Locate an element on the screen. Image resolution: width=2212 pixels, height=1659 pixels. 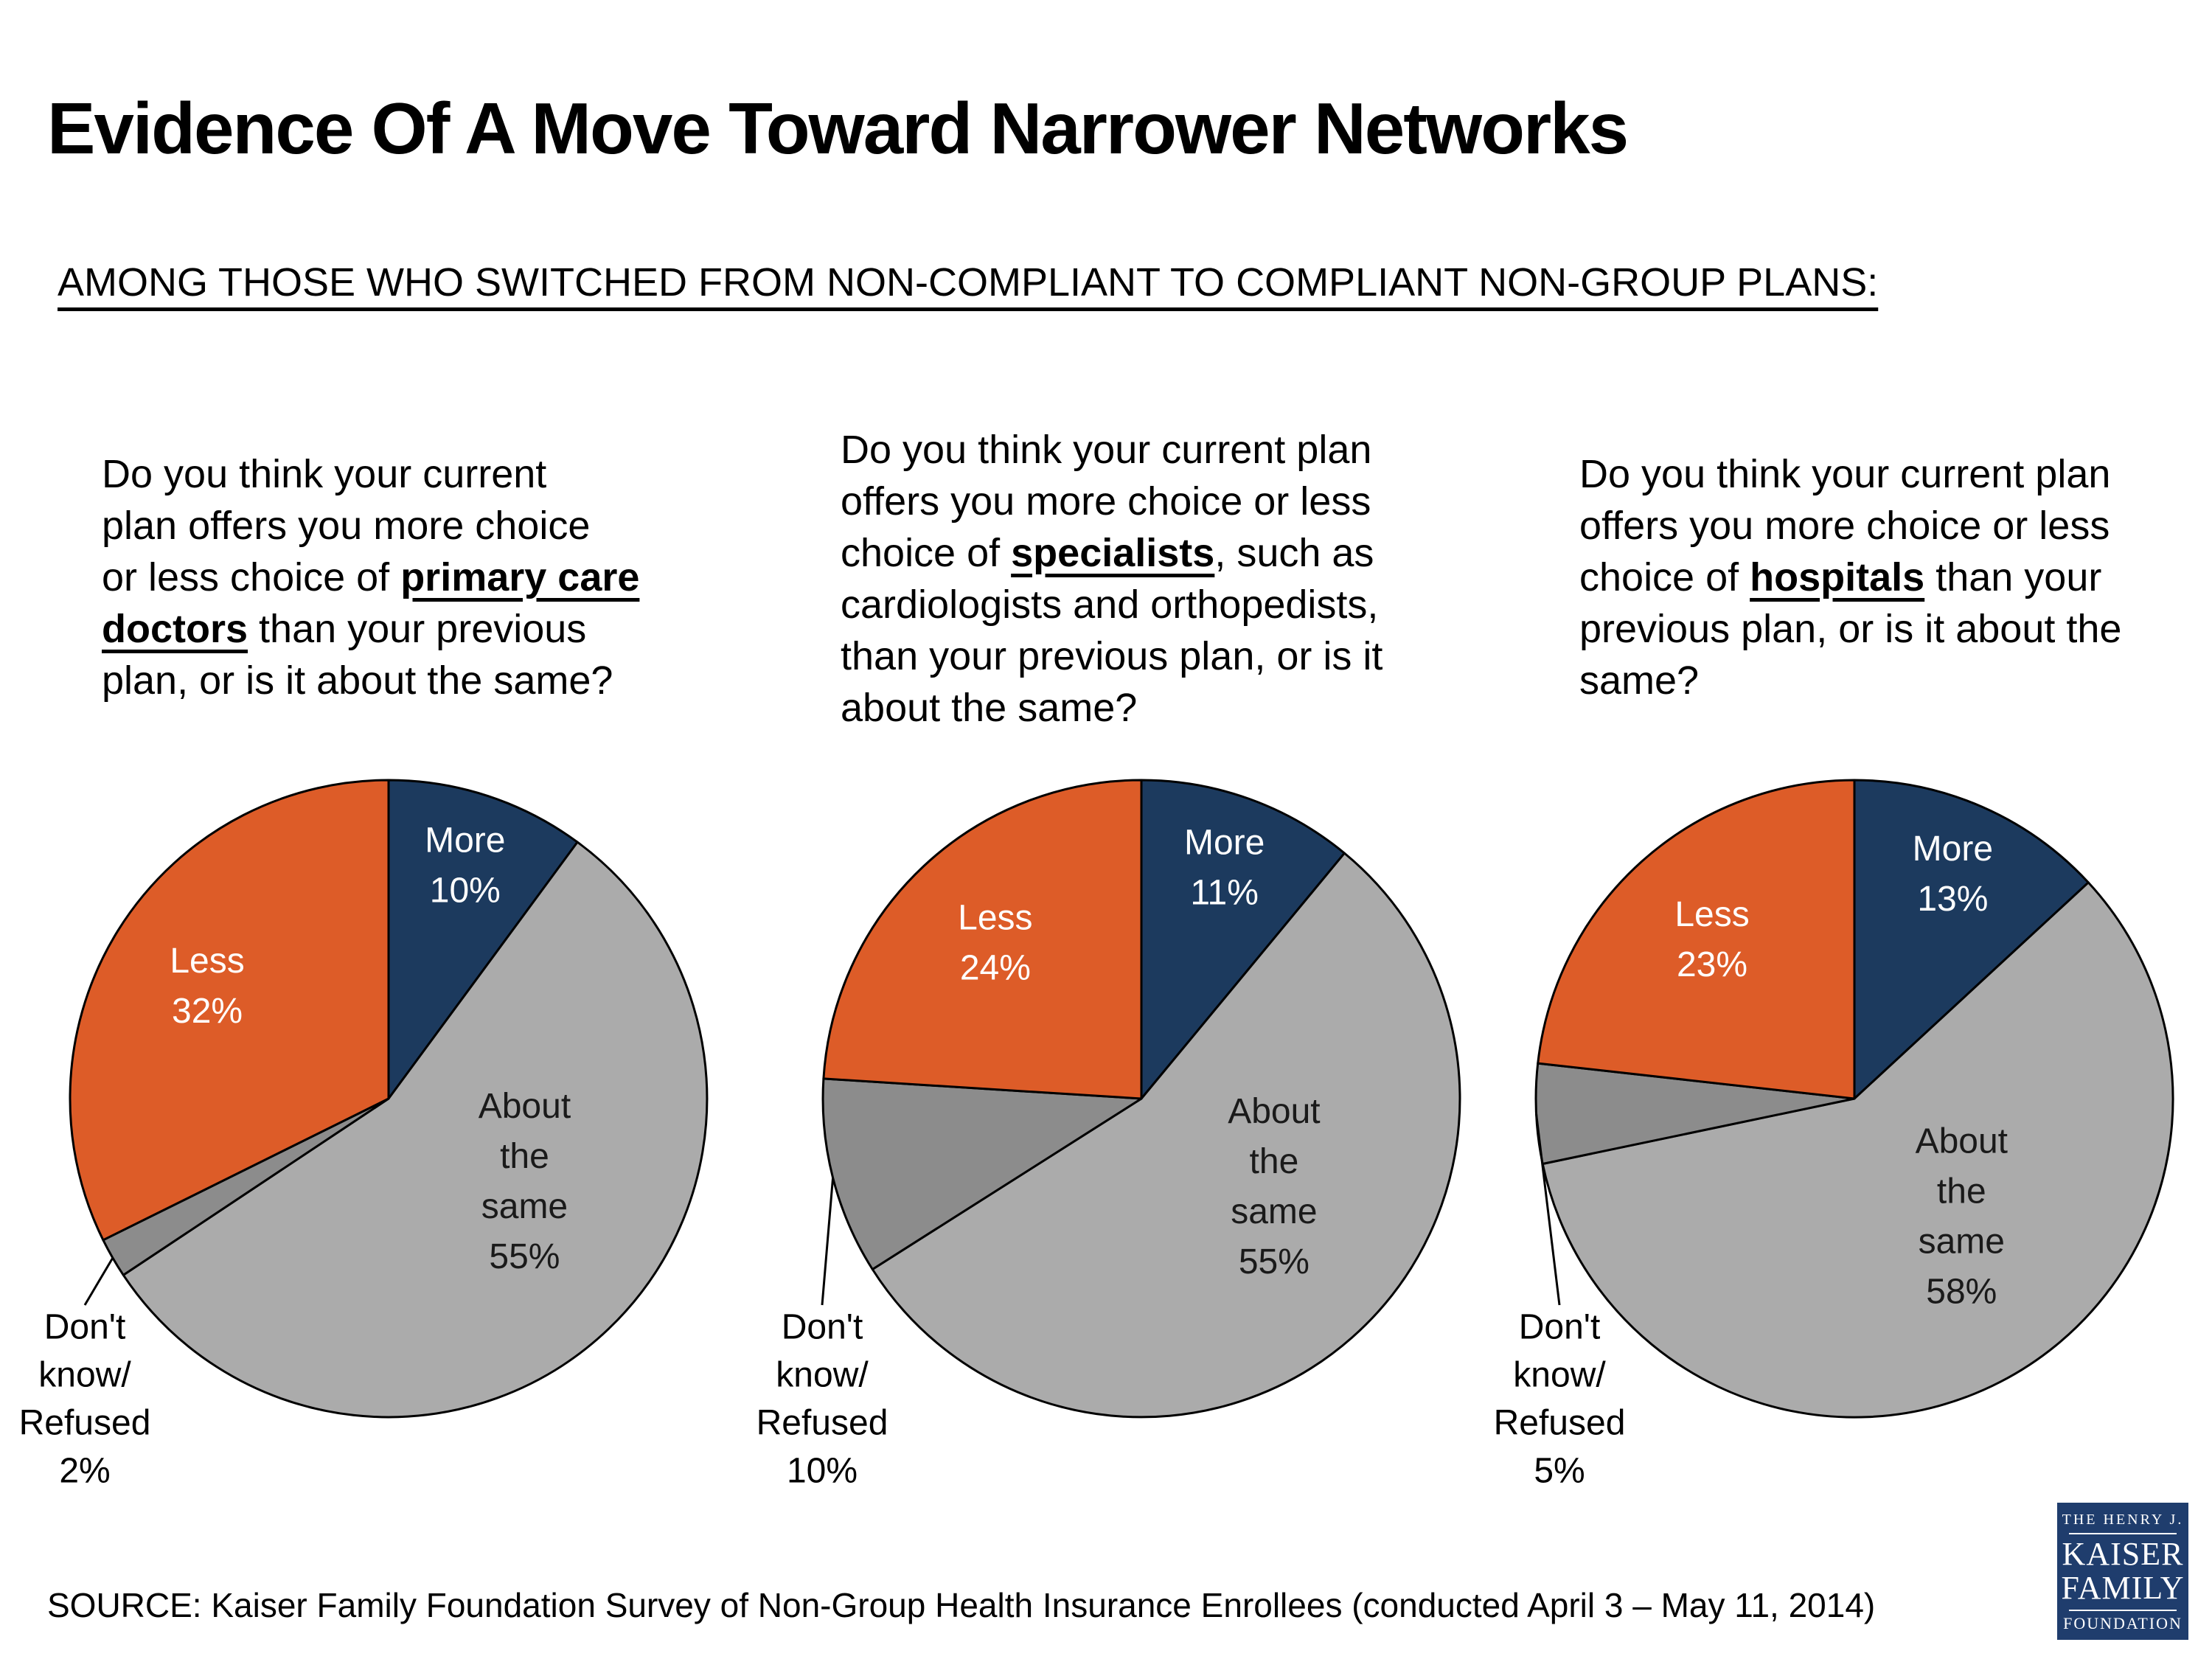
pie-3-label-about-the-same-line-4: 58% is located at coordinates (1961, 1291).